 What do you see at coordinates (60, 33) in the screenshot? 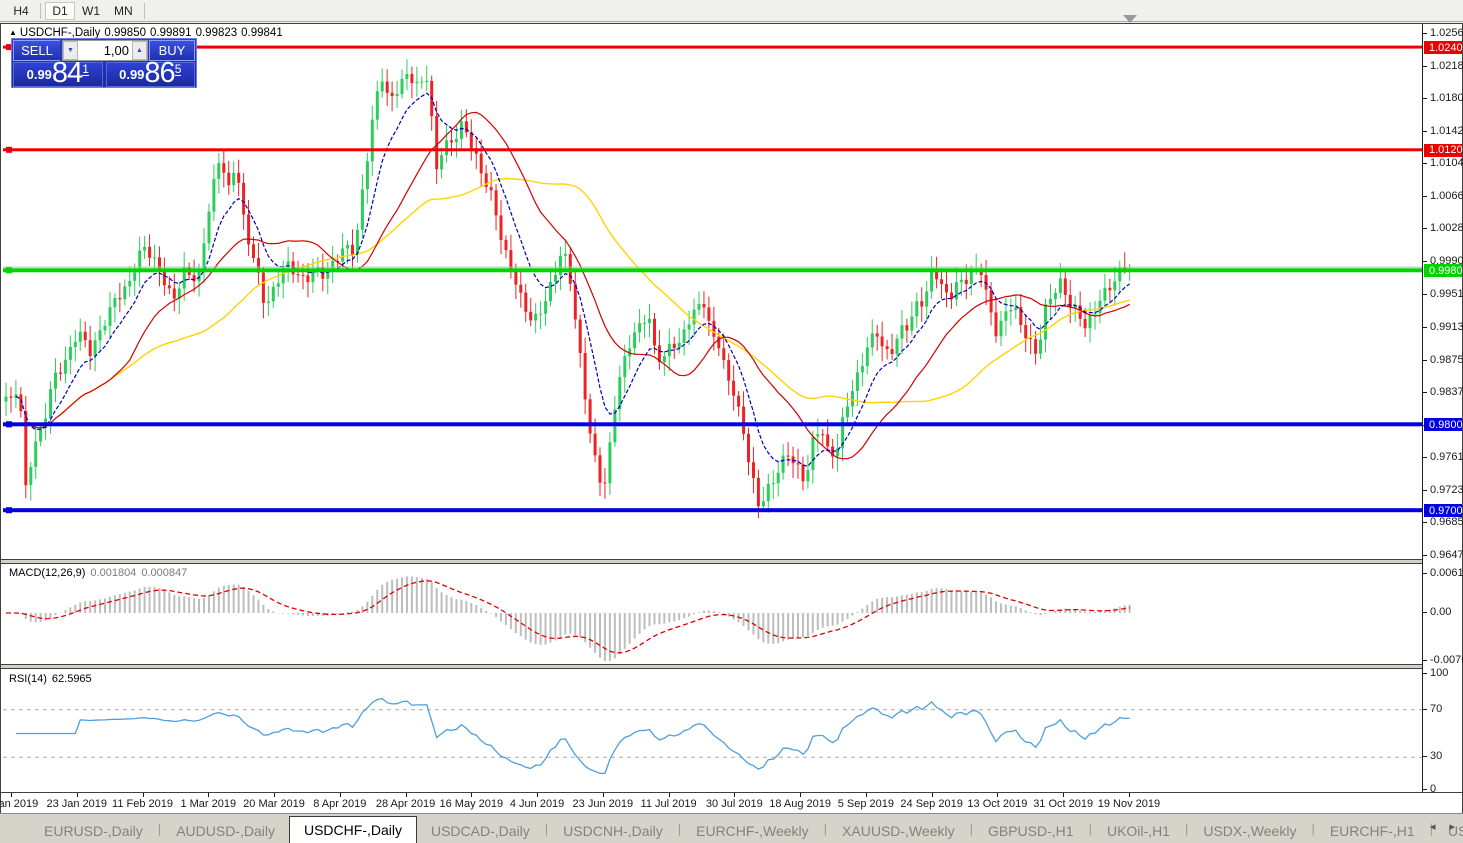
I see `symbol-label: USDCHF-,Daily` at bounding box center [60, 33].